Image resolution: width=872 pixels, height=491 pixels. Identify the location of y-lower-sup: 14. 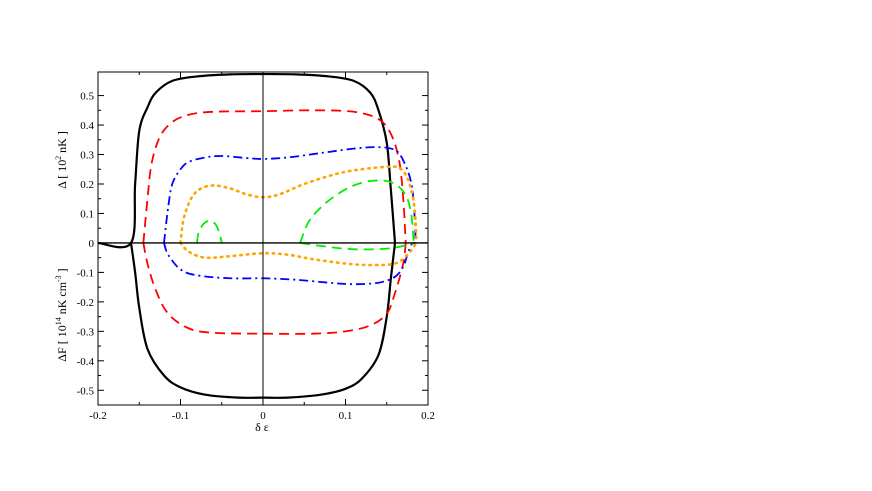
(58, 321).